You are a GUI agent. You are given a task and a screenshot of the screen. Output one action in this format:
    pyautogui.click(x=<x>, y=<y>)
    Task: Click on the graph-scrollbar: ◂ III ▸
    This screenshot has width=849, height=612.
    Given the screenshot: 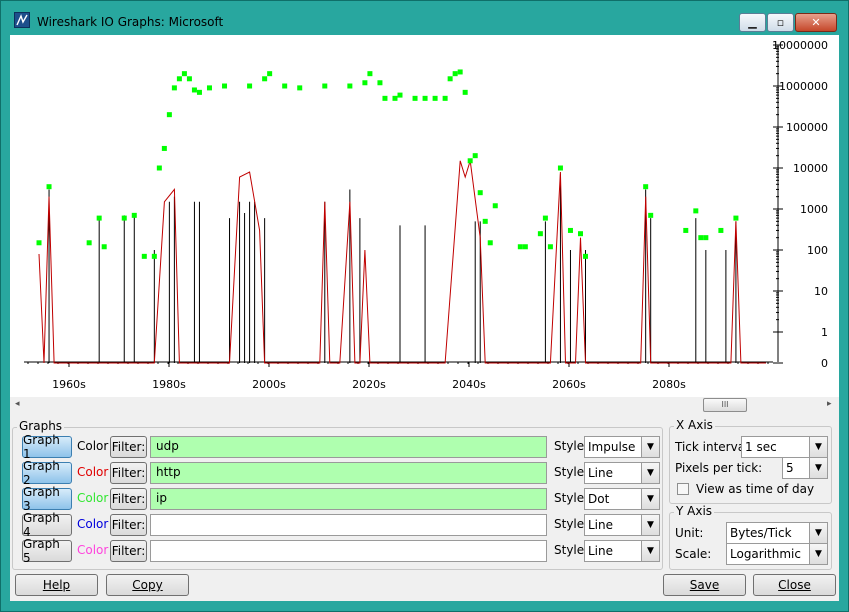 What is the action you would take?
    pyautogui.click(x=424, y=405)
    